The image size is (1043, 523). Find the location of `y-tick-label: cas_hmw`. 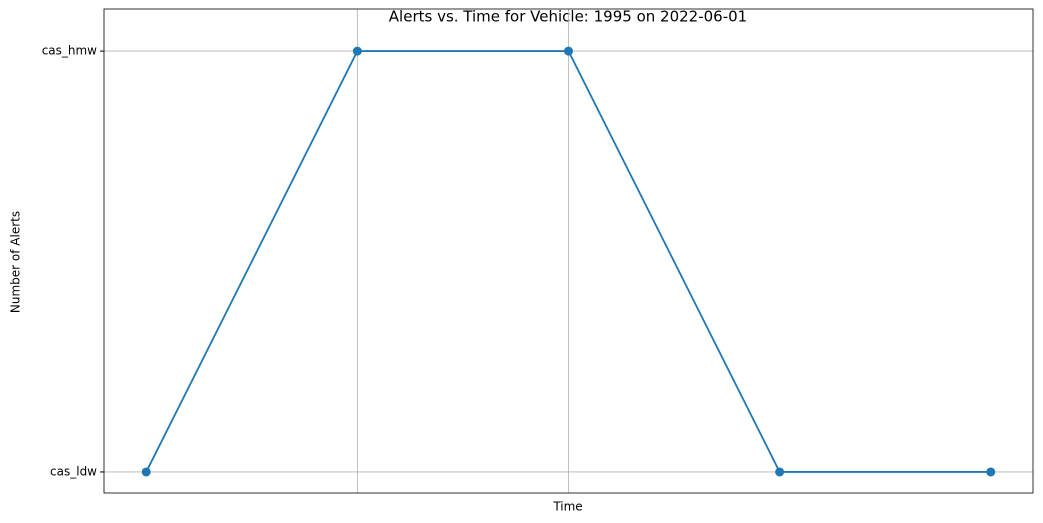

y-tick-label: cas_hmw is located at coordinates (69, 51).